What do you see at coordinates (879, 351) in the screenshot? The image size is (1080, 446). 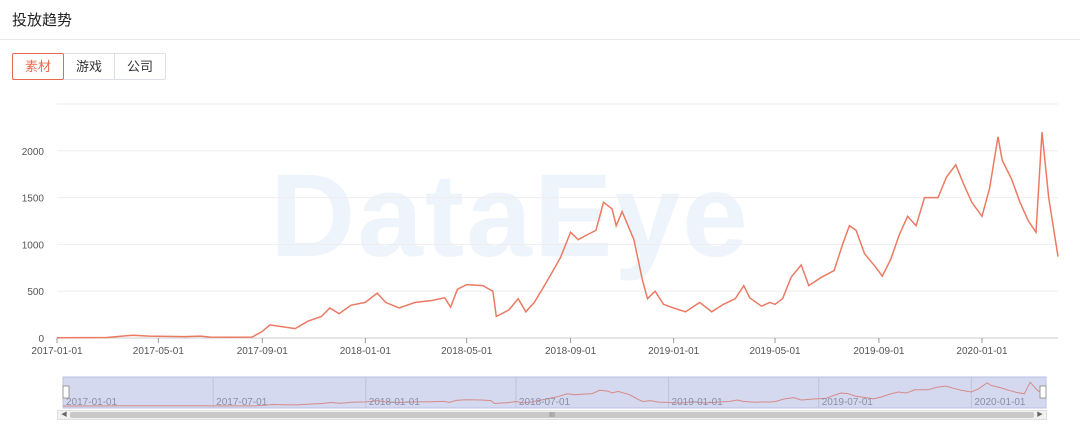 I see `x-tick-label: 2019-09-01` at bounding box center [879, 351].